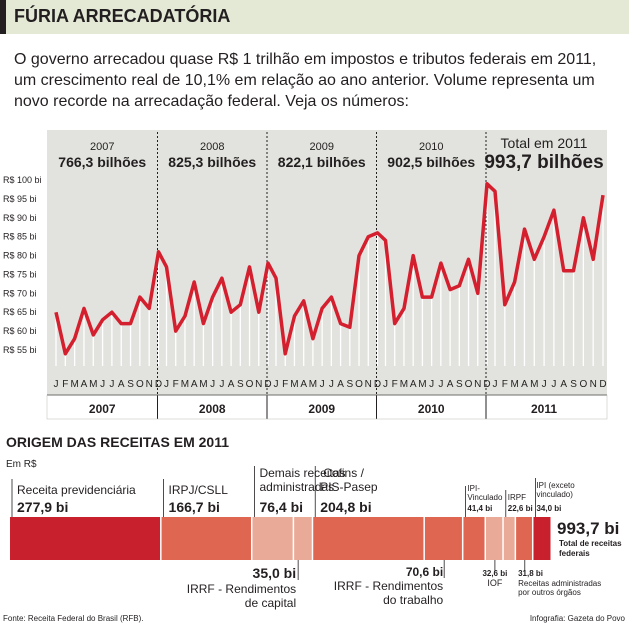 This screenshot has width=629, height=629. What do you see at coordinates (302, 473) in the screenshot?
I see `segment-label-part: Demais receitas` at bounding box center [302, 473].